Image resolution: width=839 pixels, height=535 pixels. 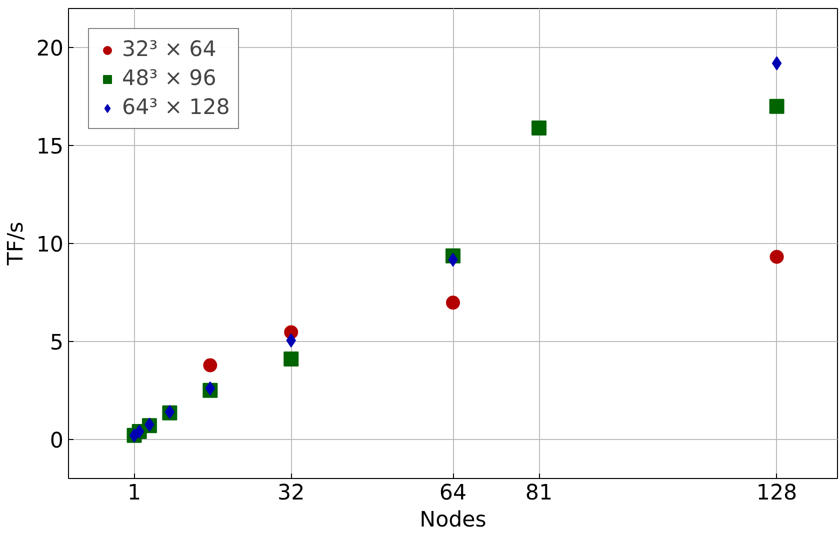 What do you see at coordinates (57, 441) in the screenshot?
I see `y-tick-label: 0` at bounding box center [57, 441].